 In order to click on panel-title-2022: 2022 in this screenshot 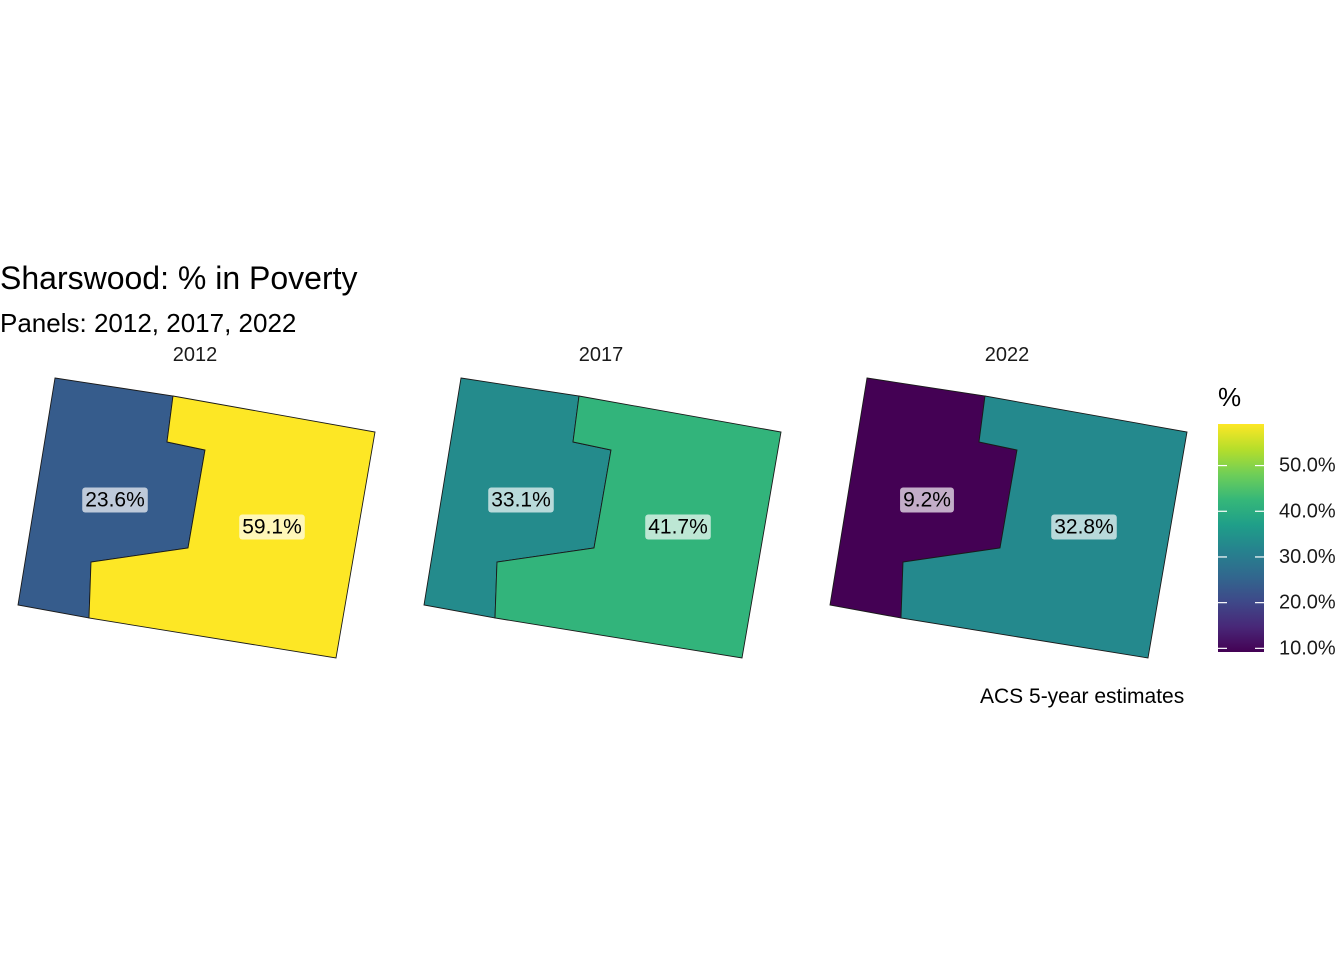, I will do `click(1007, 355)`.